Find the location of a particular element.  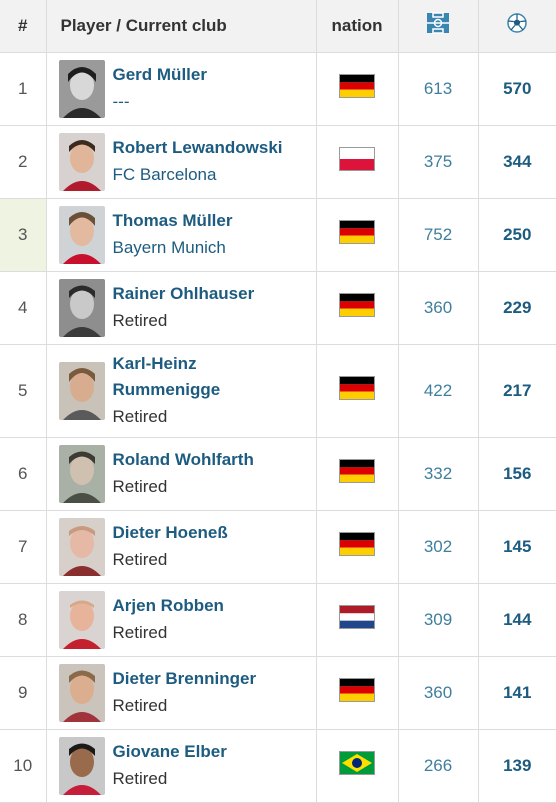

goals-cell: 344 is located at coordinates (517, 162).